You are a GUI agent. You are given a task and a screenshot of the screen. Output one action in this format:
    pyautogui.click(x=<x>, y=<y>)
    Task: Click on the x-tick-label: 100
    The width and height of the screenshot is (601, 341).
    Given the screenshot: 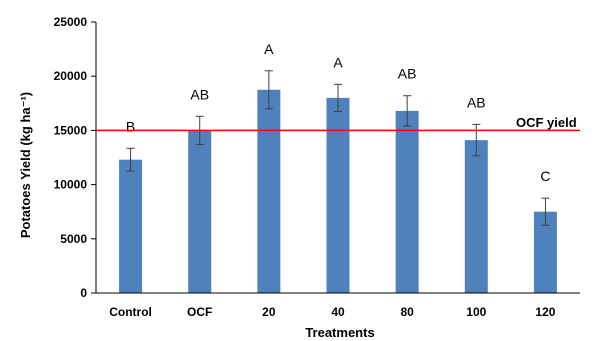 What is the action you would take?
    pyautogui.click(x=476, y=312)
    